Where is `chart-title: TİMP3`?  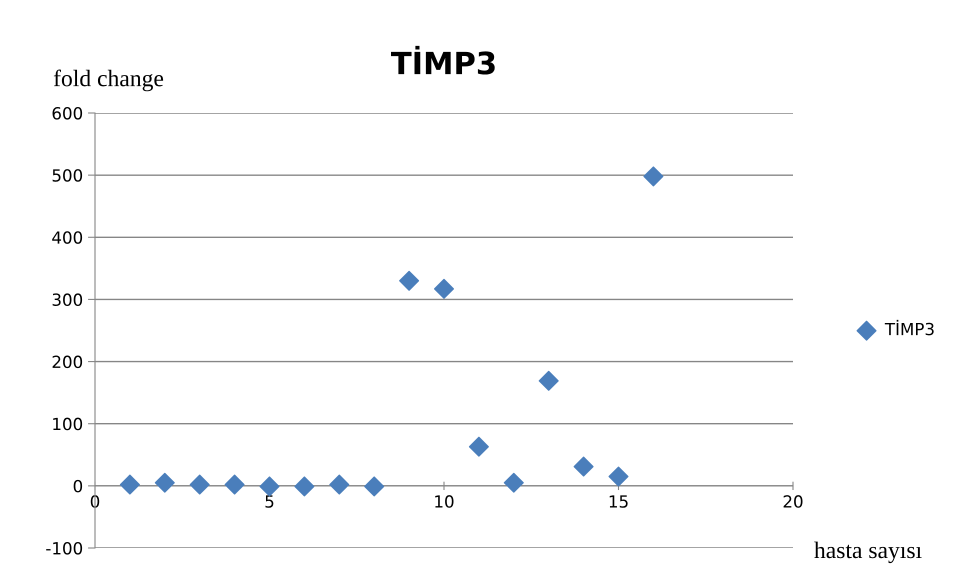
chart-title: TİMP3 is located at coordinates (443, 60).